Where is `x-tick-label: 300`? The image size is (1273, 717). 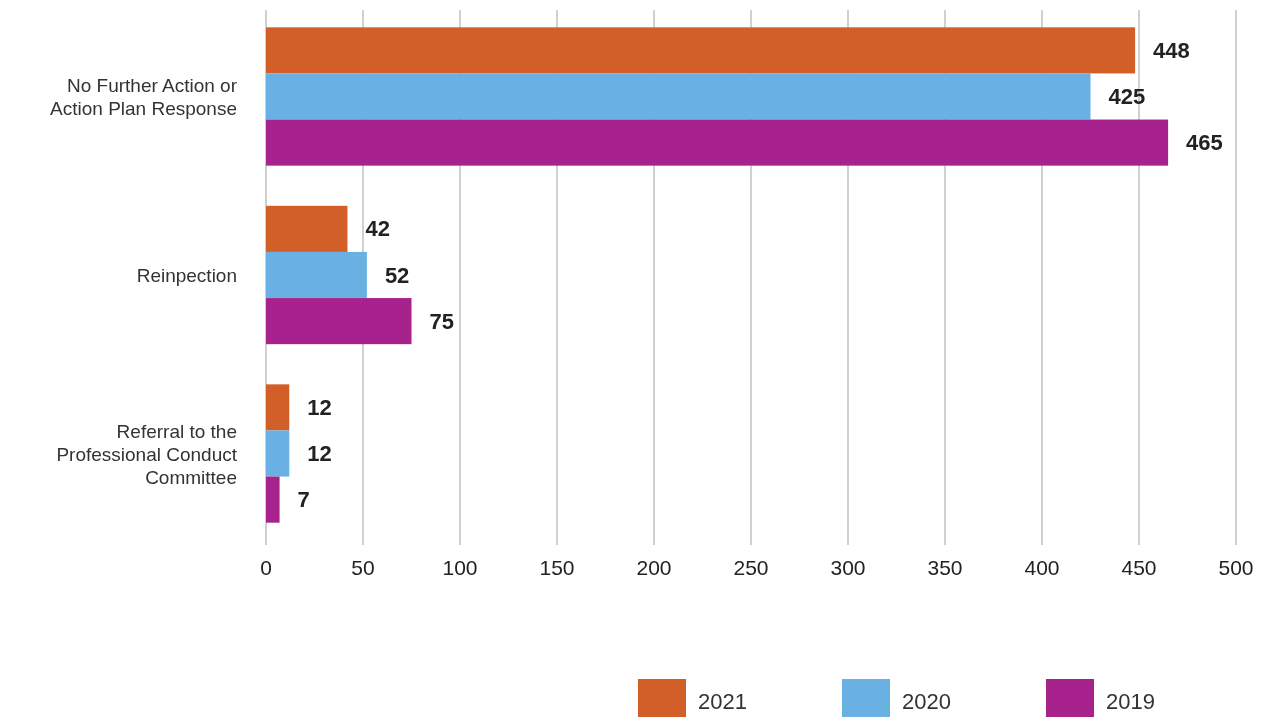
x-tick-label: 300 is located at coordinates (848, 567).